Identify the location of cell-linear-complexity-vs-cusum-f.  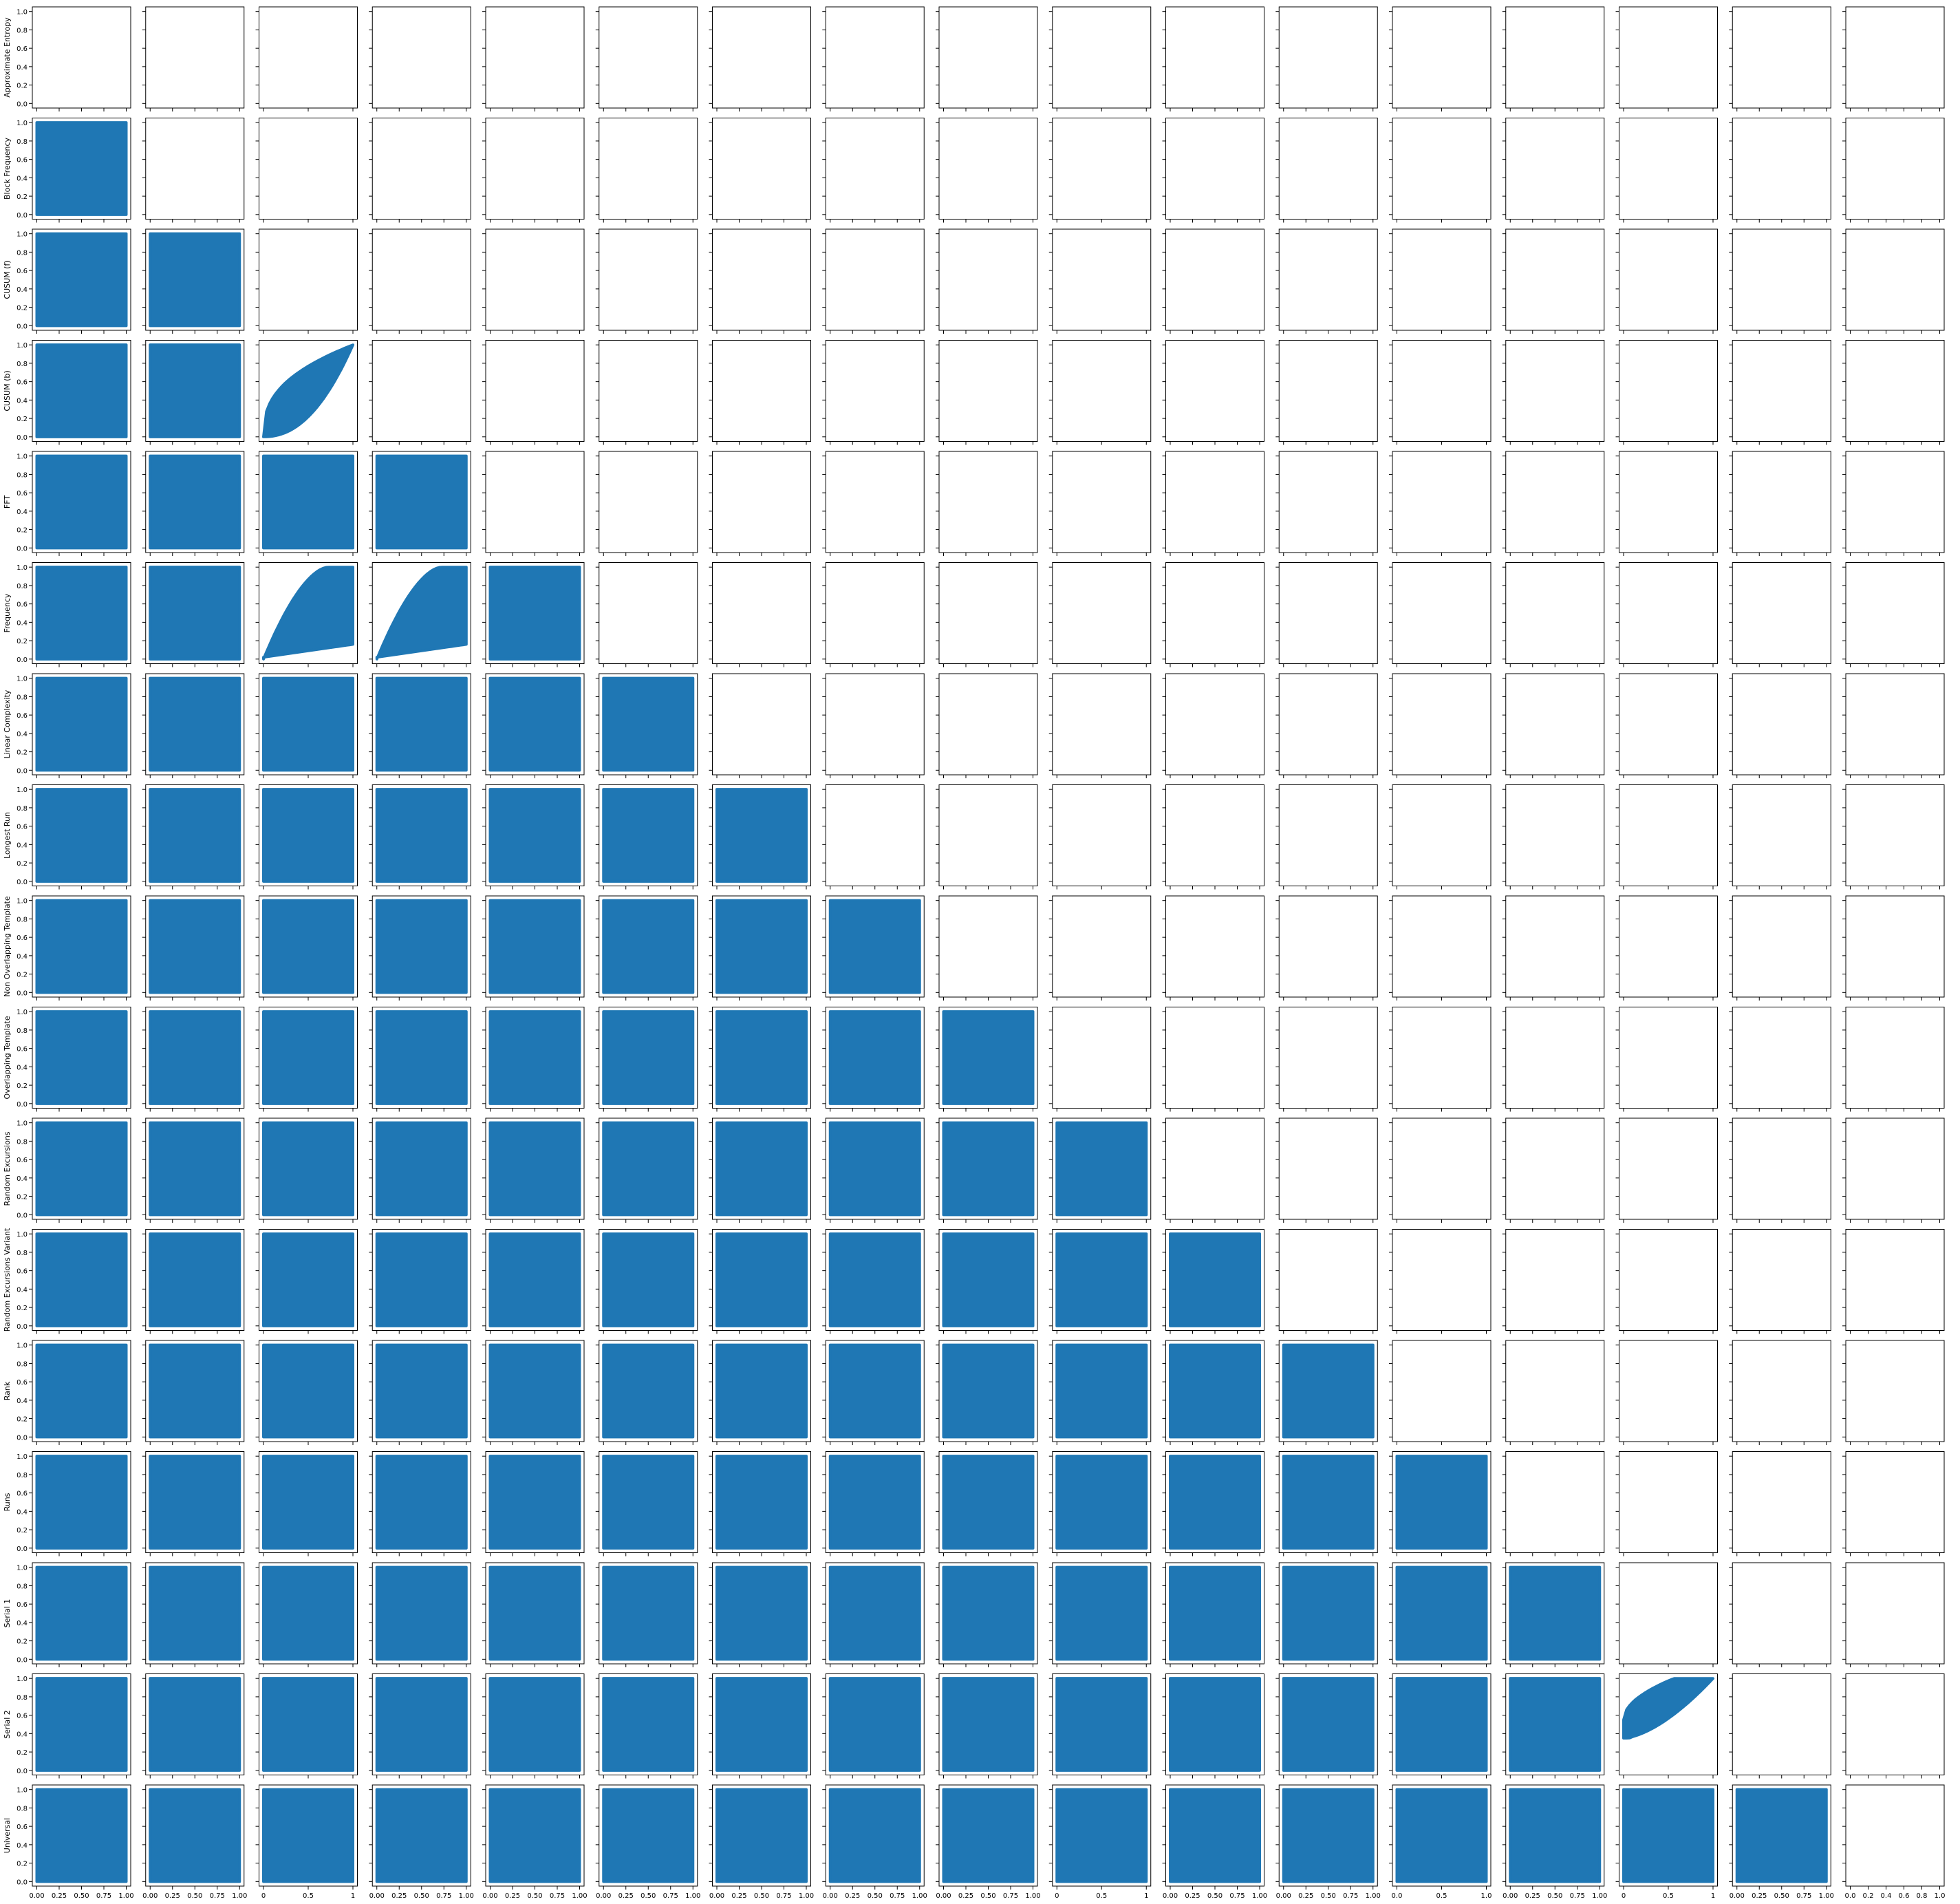
(306, 726).